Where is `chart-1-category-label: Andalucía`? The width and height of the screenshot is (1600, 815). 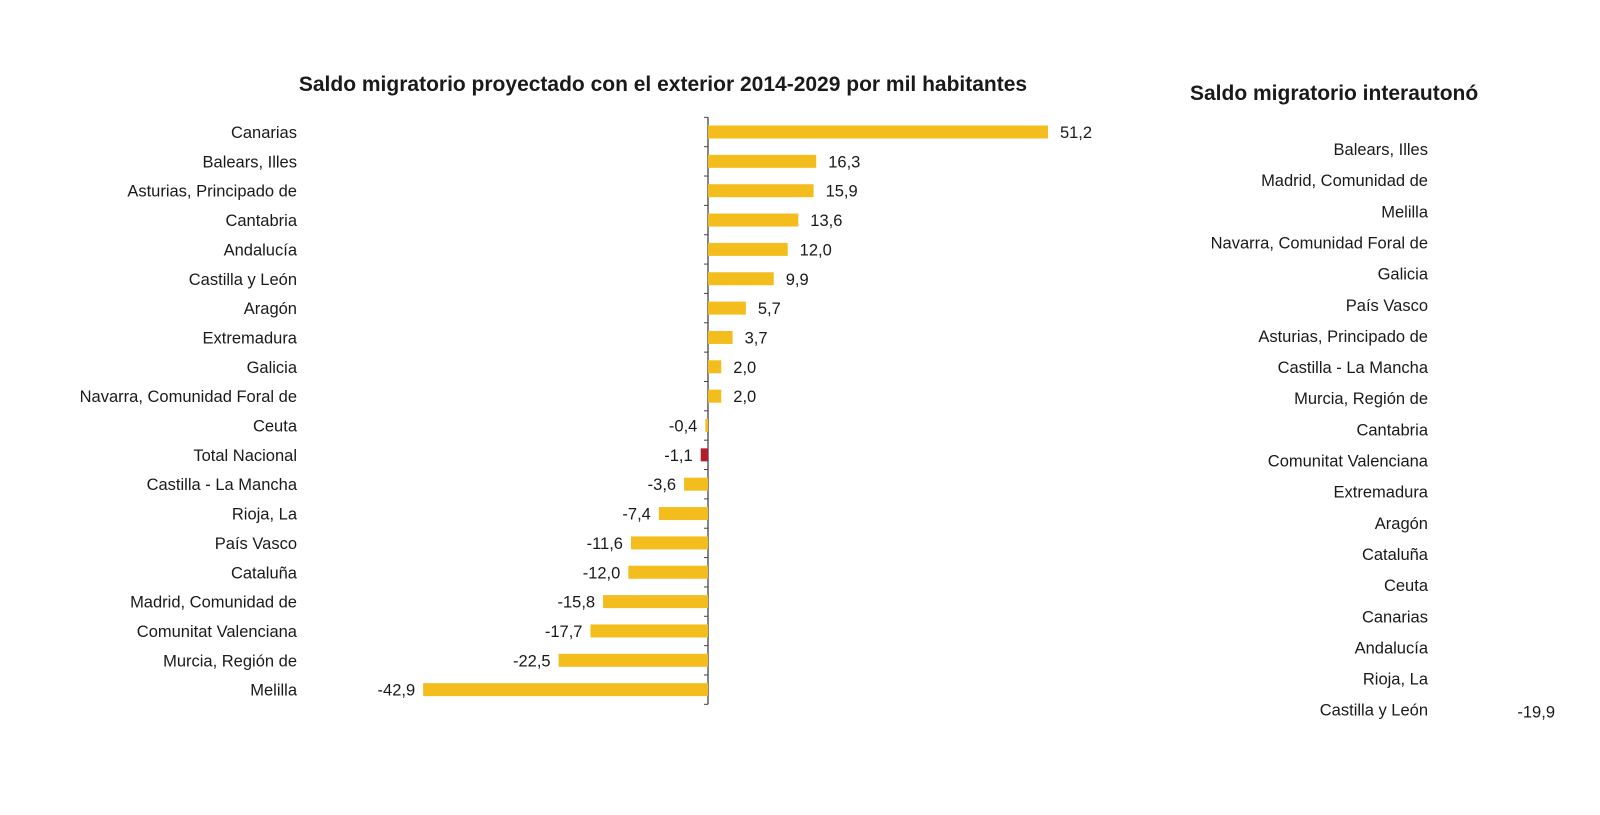 chart-1-category-label: Andalucía is located at coordinates (261, 250).